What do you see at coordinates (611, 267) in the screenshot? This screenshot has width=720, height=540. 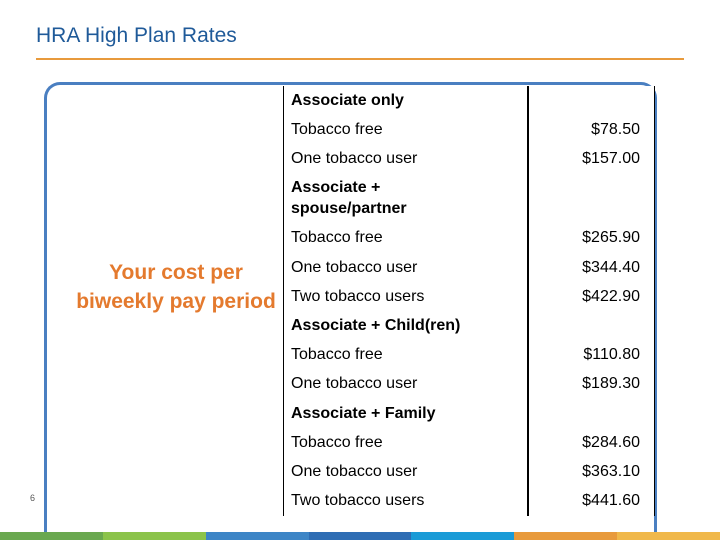 I see `rate-value: $344.40` at bounding box center [611, 267].